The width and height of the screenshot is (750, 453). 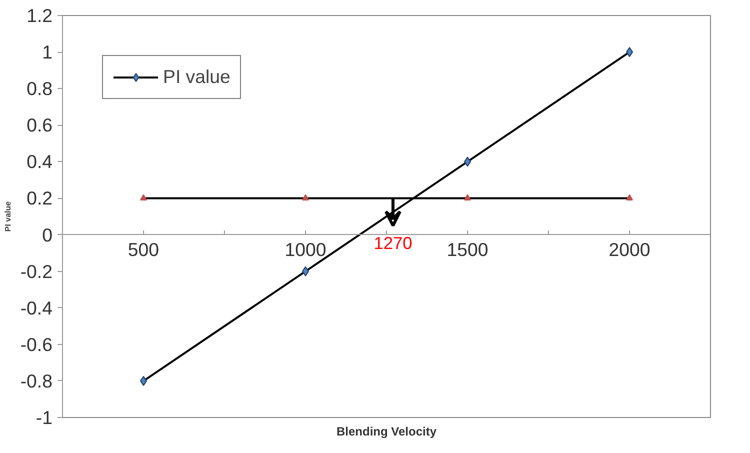 I want to click on y-tick-label: -1, so click(x=44, y=417).